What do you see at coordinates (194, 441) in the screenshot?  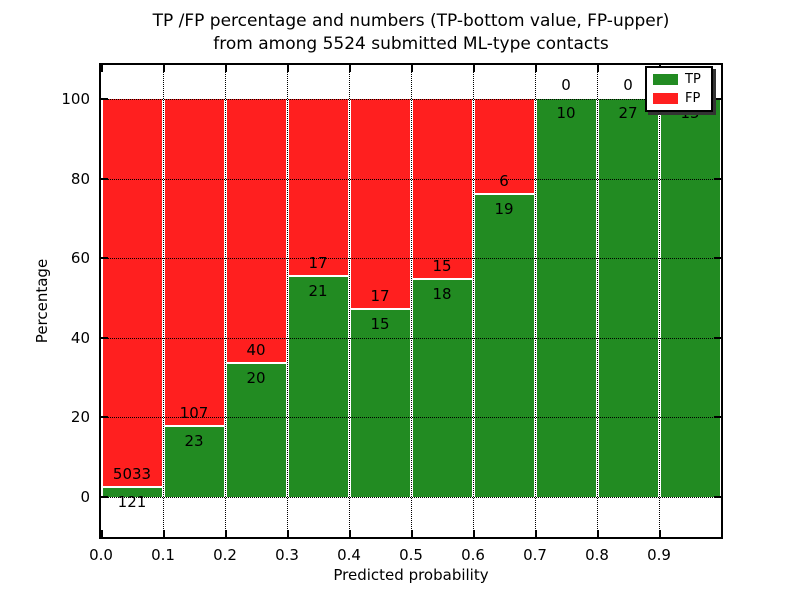 I see `tp-count-label-1: 23` at bounding box center [194, 441].